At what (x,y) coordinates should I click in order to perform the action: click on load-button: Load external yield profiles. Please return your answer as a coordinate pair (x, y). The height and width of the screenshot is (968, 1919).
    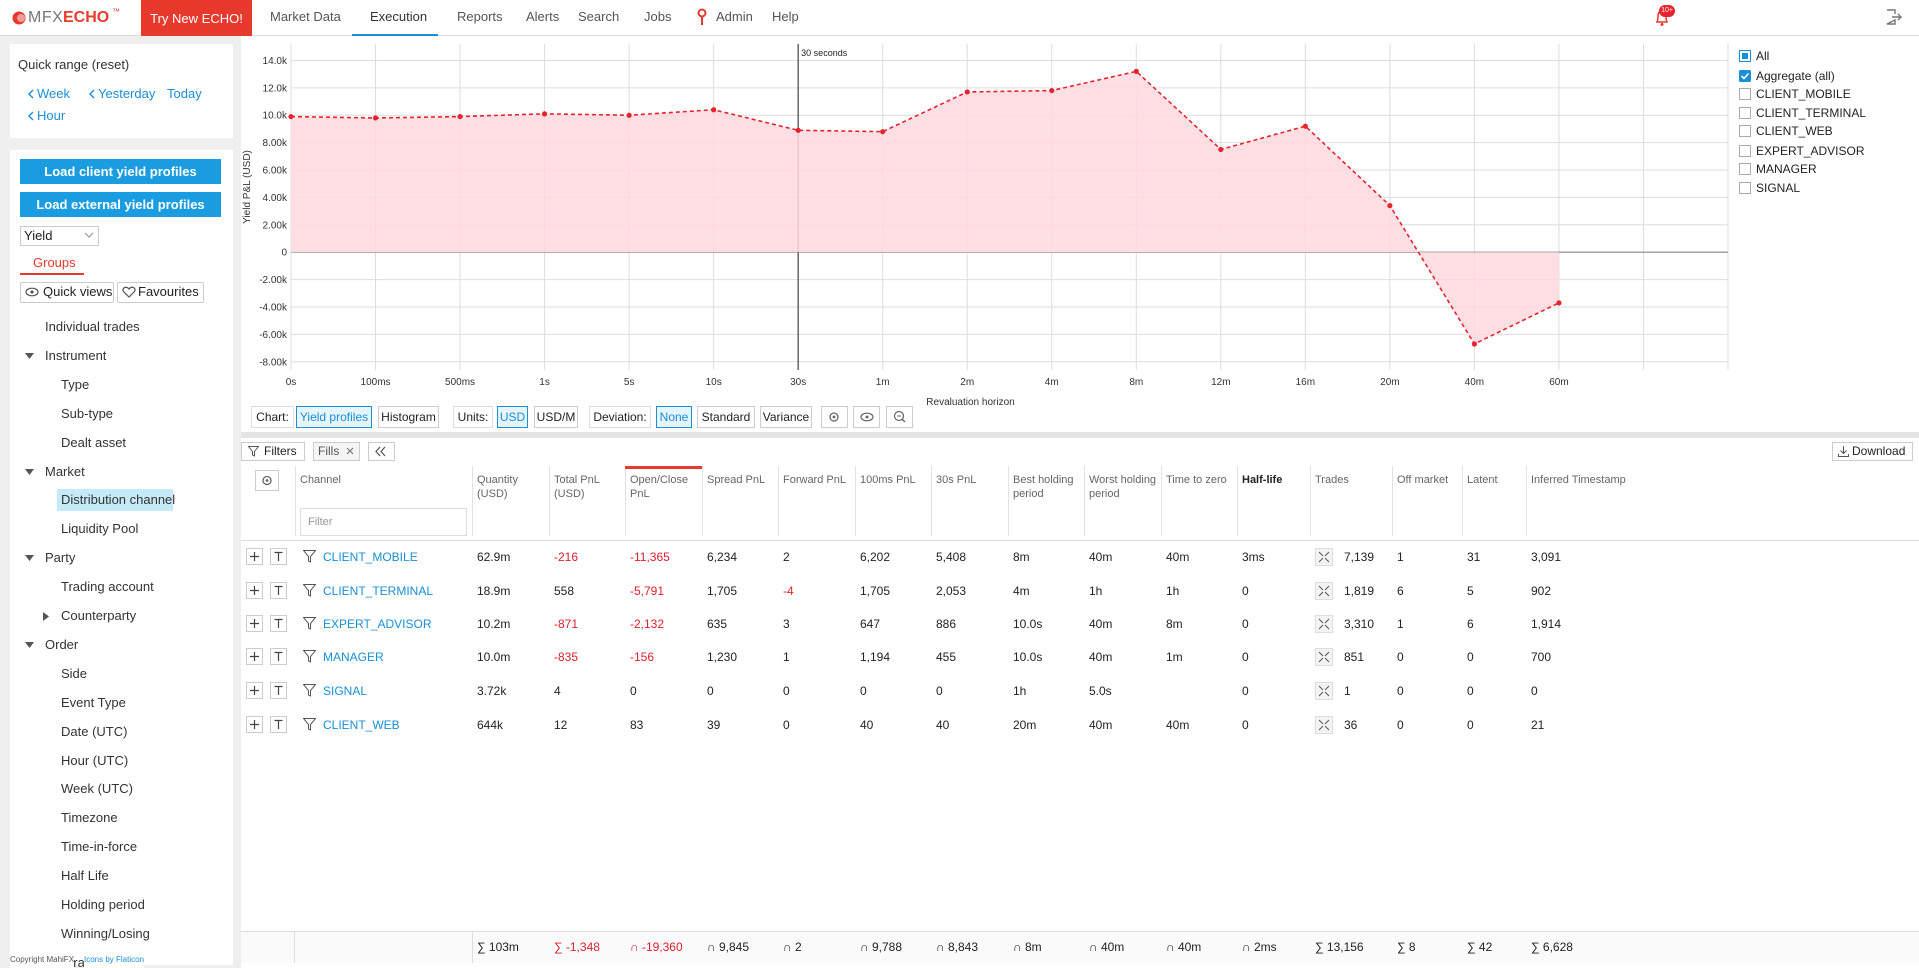
    Looking at the image, I should click on (120, 204).